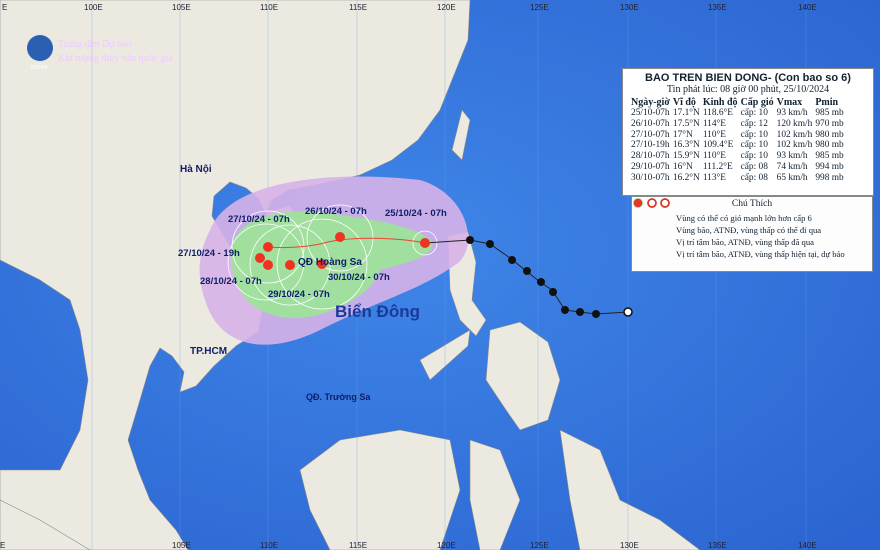 This screenshot has width=880, height=550. Describe the element at coordinates (446, 545) in the screenshot. I see `lon-label-bottom: 120E` at that location.